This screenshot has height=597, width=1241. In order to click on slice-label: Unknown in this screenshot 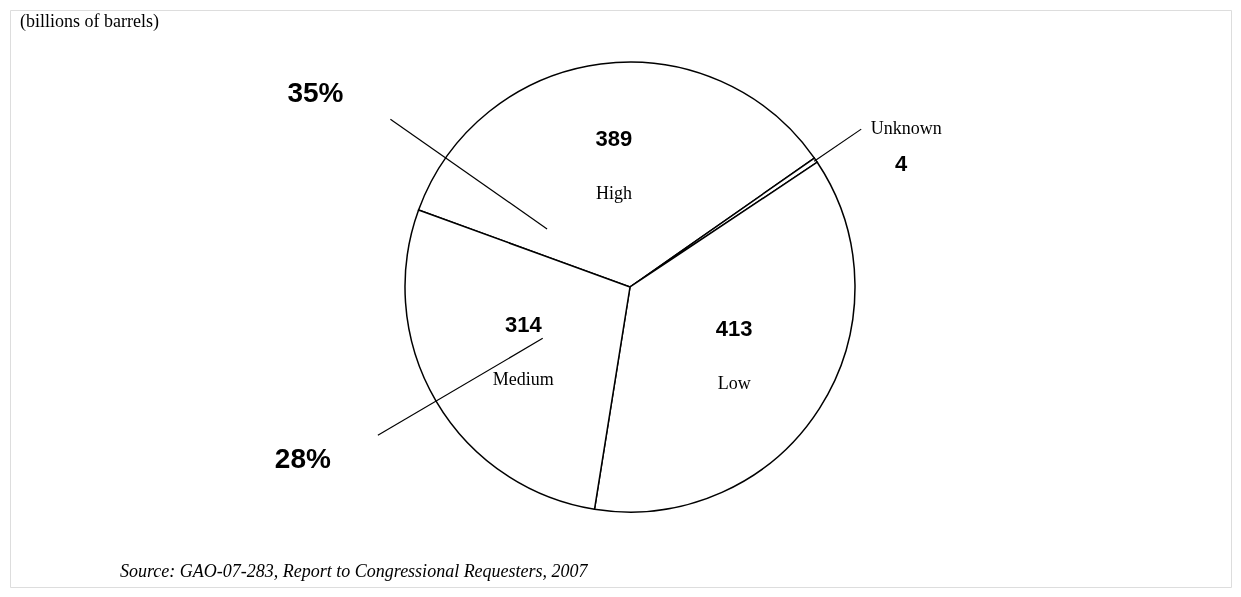, I will do `click(906, 128)`.